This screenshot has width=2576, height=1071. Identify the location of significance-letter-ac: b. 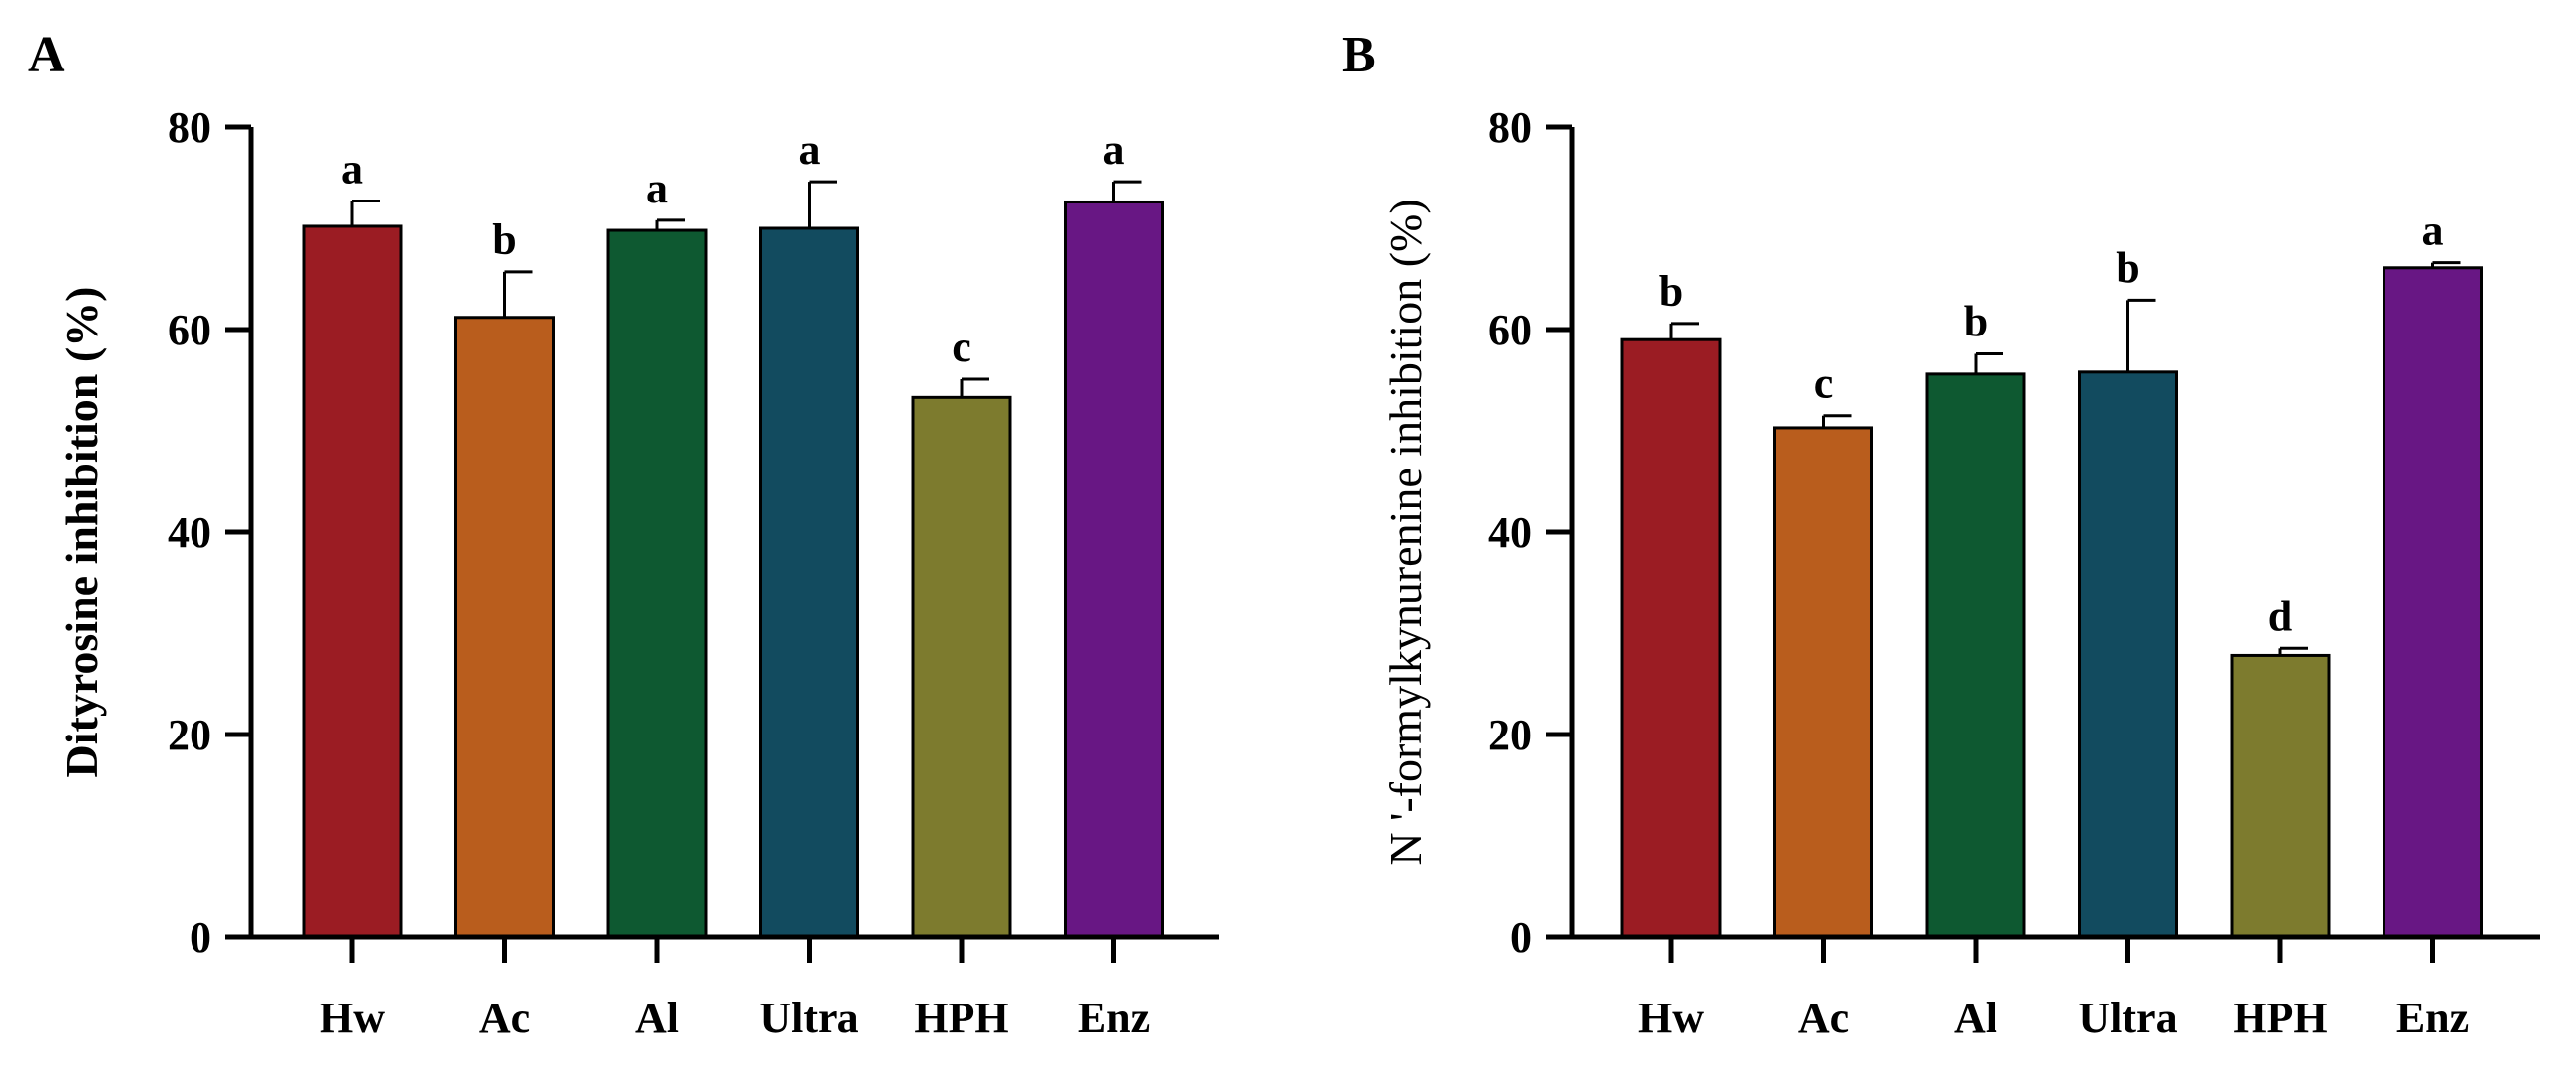
(504, 239).